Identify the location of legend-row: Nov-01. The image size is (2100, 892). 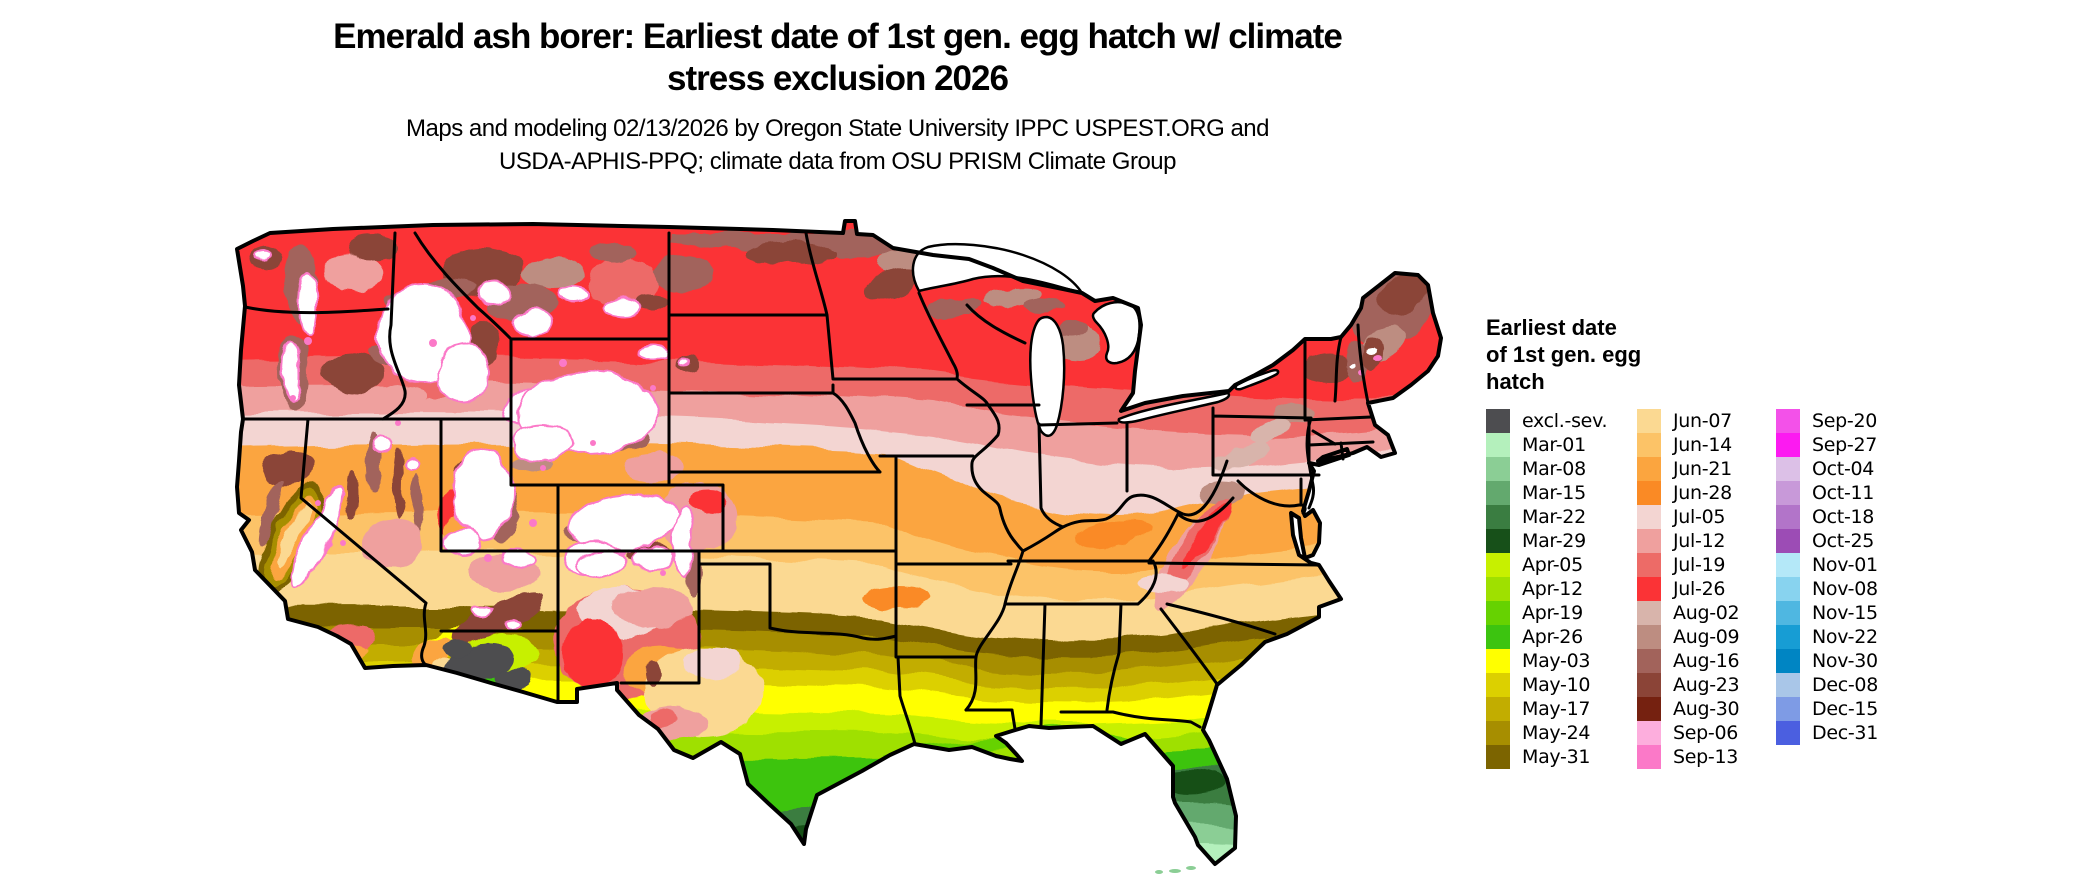
(1846, 565).